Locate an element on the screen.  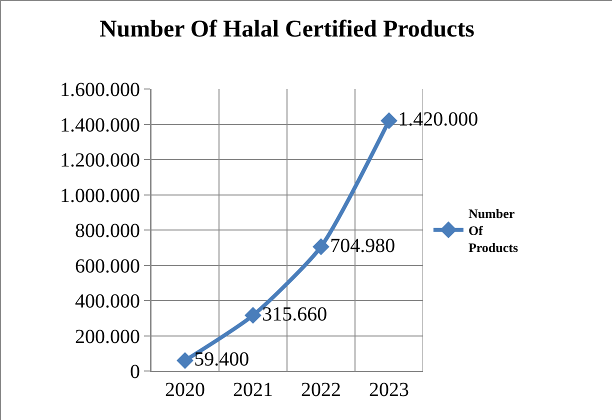
x-tick-label: 2020 is located at coordinates (185, 390).